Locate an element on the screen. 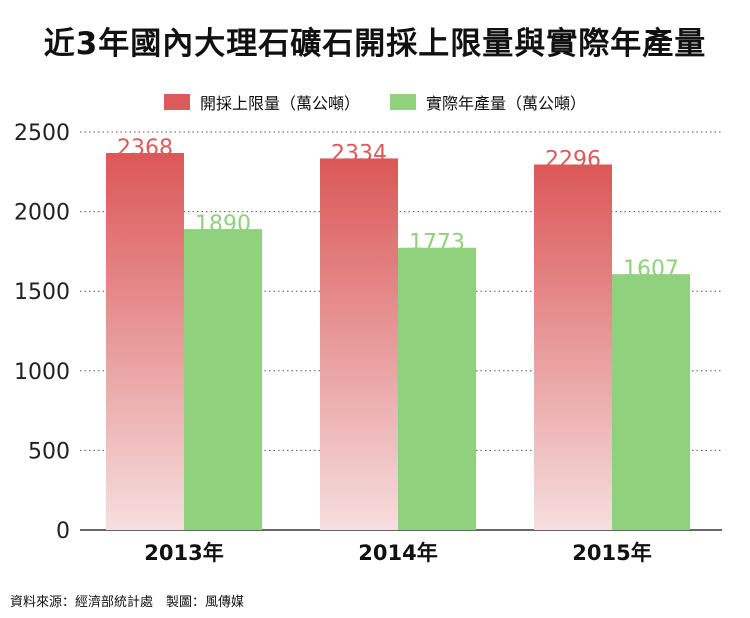 This screenshot has height=618, width=750. legend-item-cap: 開採上限量（萬公噸） is located at coordinates (261, 102).